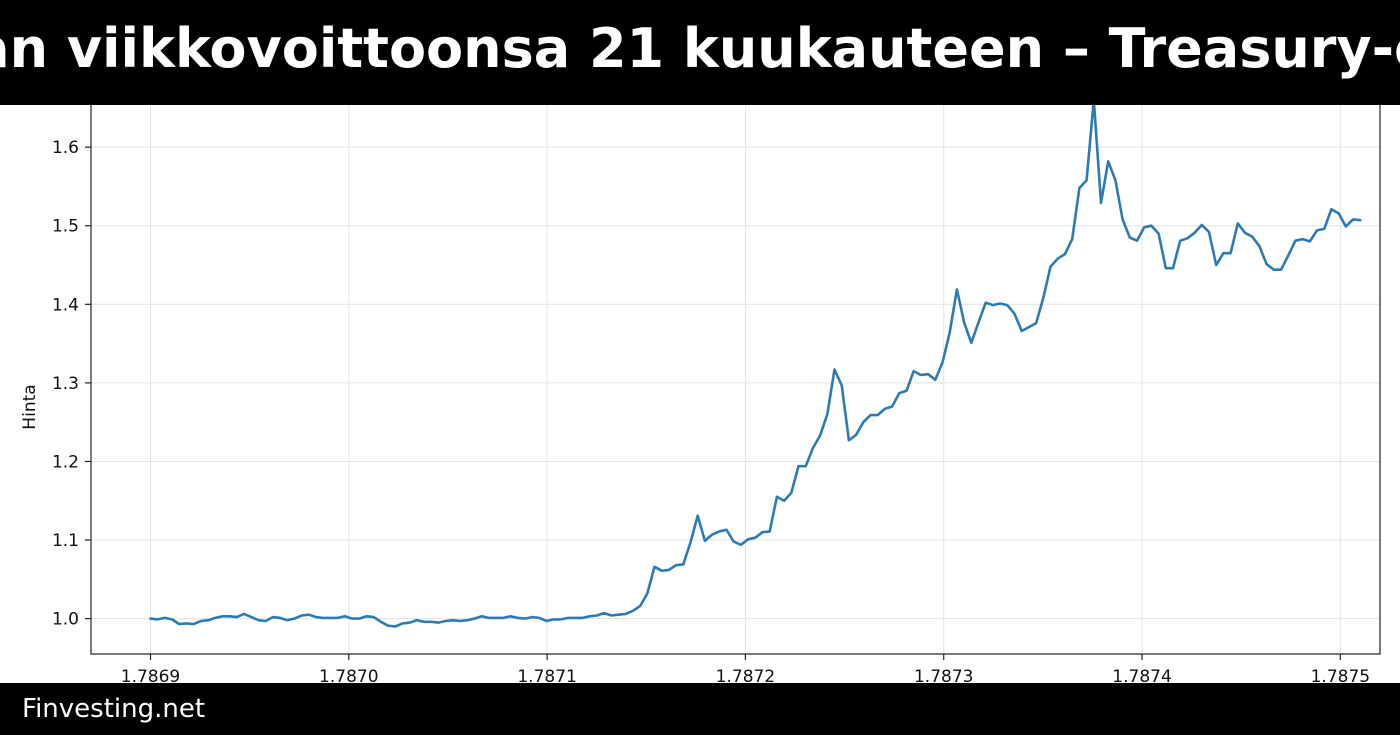 This screenshot has width=1400, height=735. Describe the element at coordinates (65, 305) in the screenshot. I see `y-tick-label: 1.4` at that location.